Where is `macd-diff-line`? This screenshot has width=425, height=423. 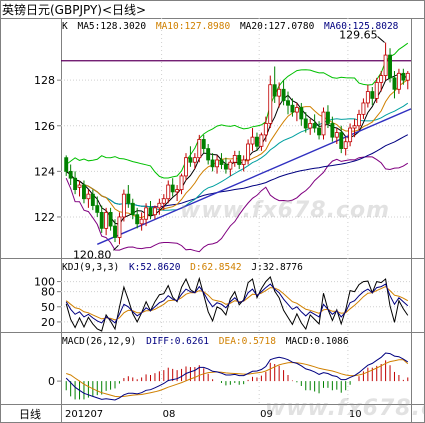
macd-diff-line is located at coordinates (237, 376).